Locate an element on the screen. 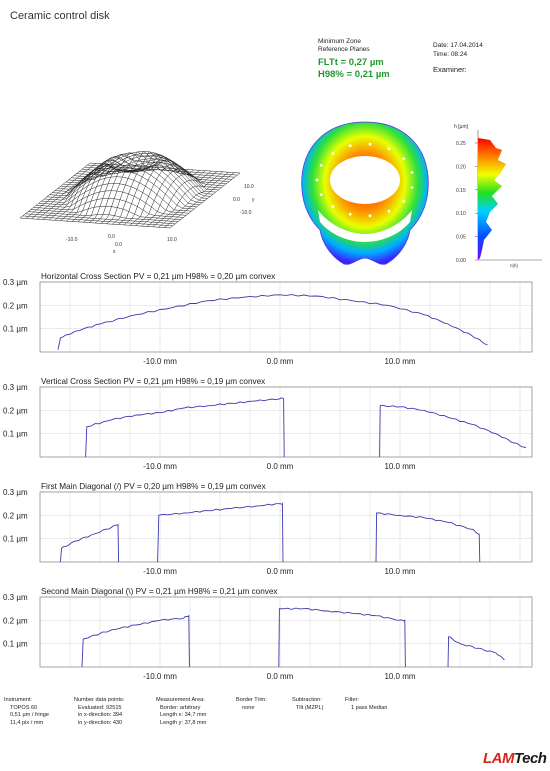 The width and height of the screenshot is (550, 771). histogram-tick-label: 0.00 is located at coordinates (461, 261).